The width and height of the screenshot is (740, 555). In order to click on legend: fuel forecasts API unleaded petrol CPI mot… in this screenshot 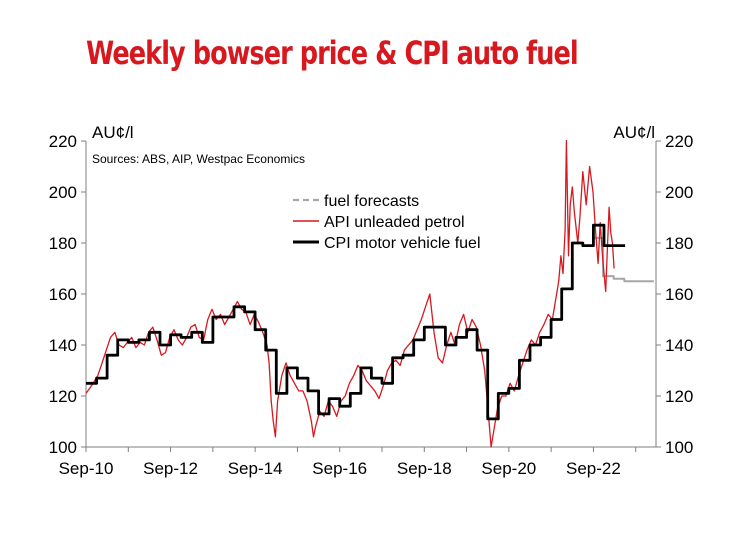, I will do `click(387, 222)`.